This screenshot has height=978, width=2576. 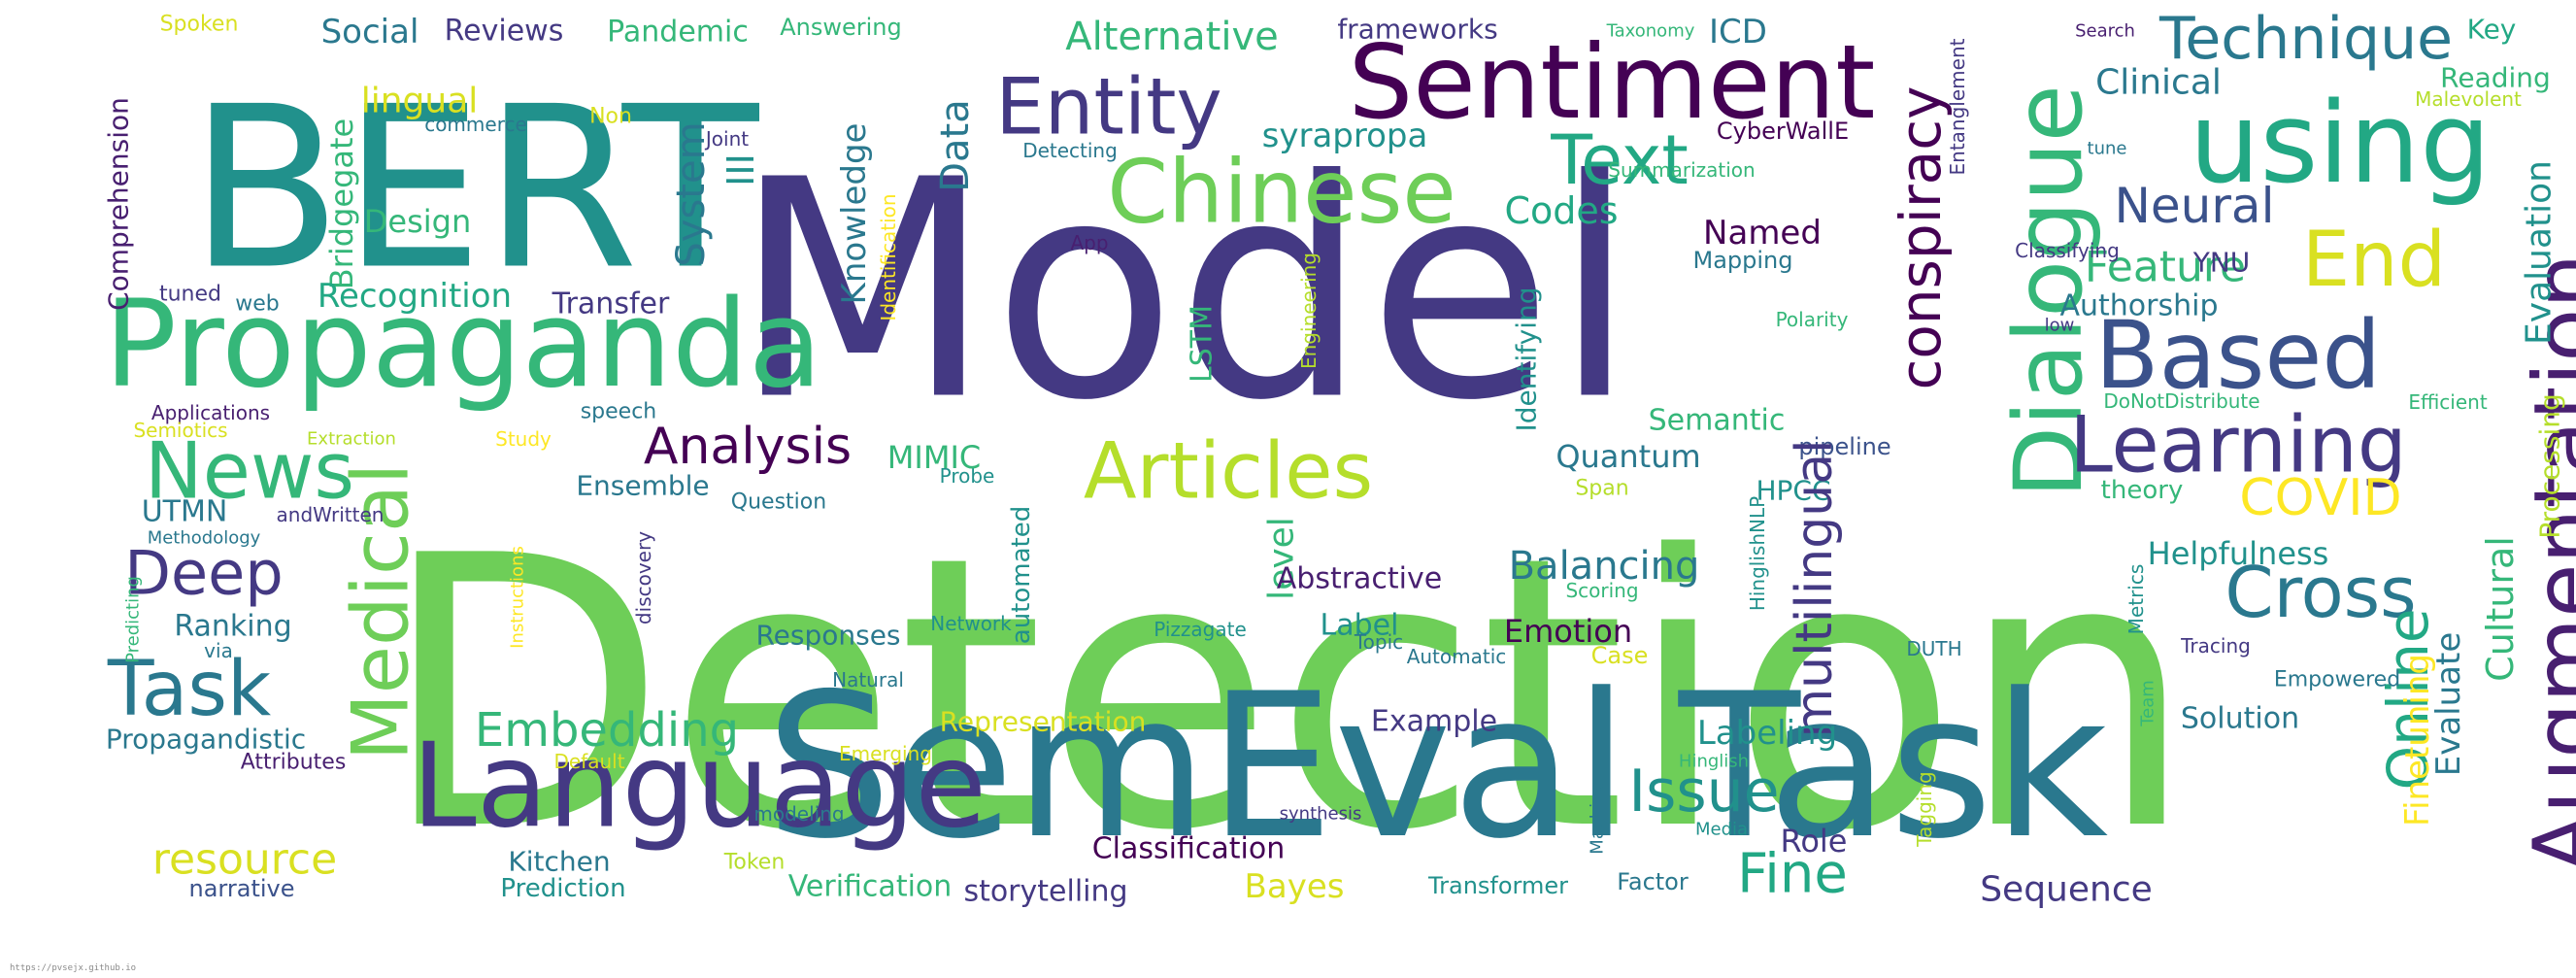 I want to click on word-evaluation-66: Evaluation, so click(x=2539, y=252).